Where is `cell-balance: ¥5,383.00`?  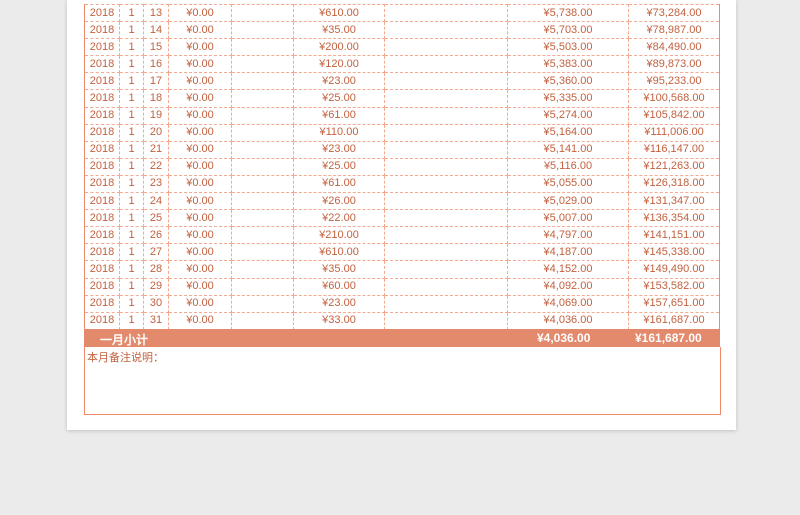 cell-balance: ¥5,383.00 is located at coordinates (568, 64).